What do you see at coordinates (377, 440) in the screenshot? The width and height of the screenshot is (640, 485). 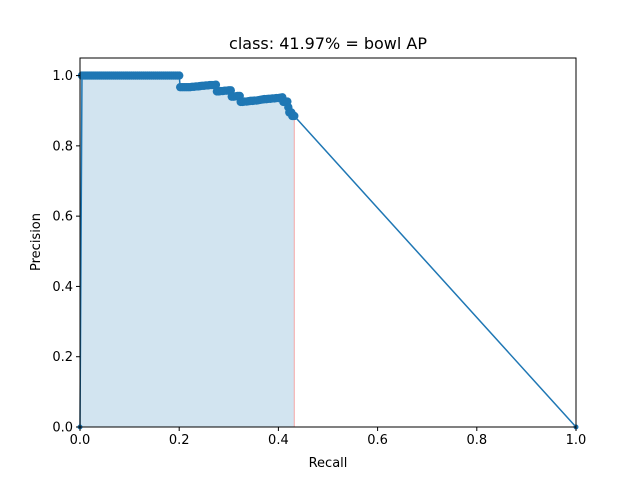 I see `x-tick-label: 0.6` at bounding box center [377, 440].